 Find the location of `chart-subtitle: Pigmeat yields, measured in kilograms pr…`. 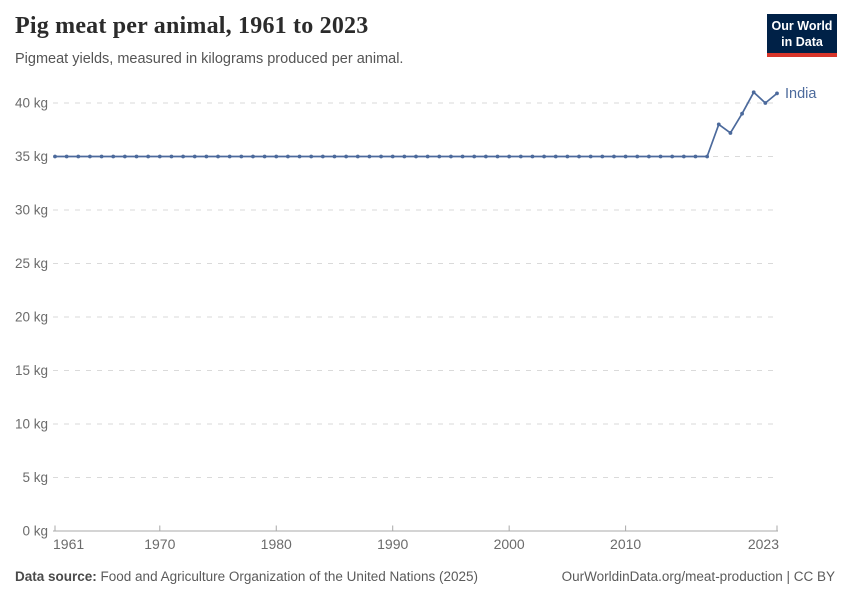

chart-subtitle: Pigmeat yields, measured in kilograms pr… is located at coordinates (209, 59).